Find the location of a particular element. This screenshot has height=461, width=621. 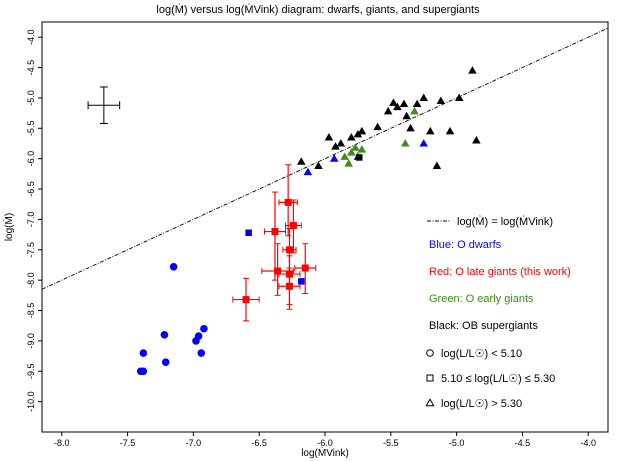

x-tick-label: -4.0 is located at coordinates (588, 443).